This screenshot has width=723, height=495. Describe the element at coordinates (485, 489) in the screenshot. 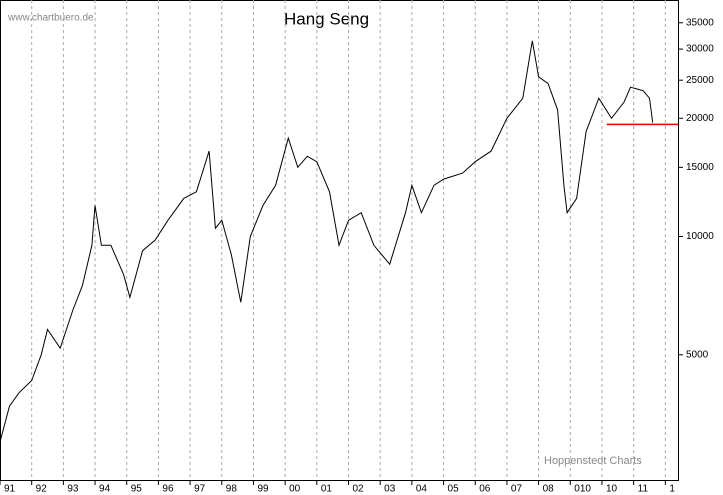

I see `x-tick-label: 06` at that location.